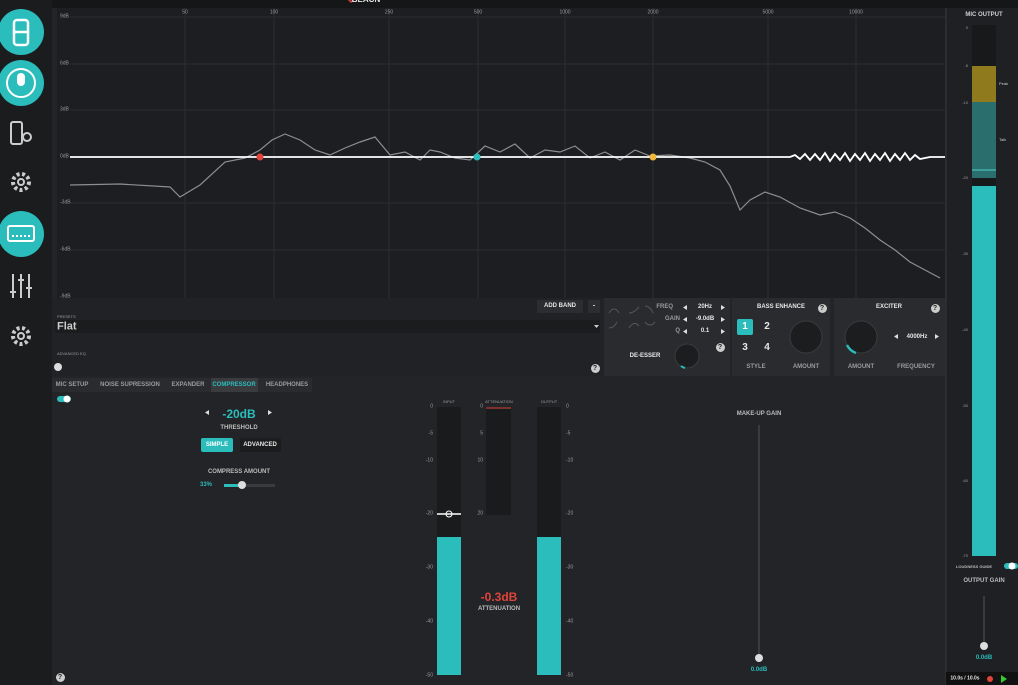 The image size is (1018, 685). Describe the element at coordinates (72, 385) in the screenshot. I see `tabs: MIC SETUP` at that location.